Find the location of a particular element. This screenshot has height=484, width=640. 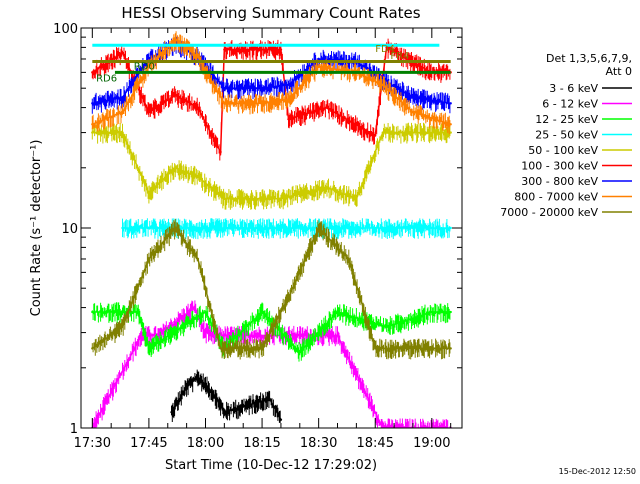

legend-entry-label: 300 - 800 keV is located at coordinates (559, 181).